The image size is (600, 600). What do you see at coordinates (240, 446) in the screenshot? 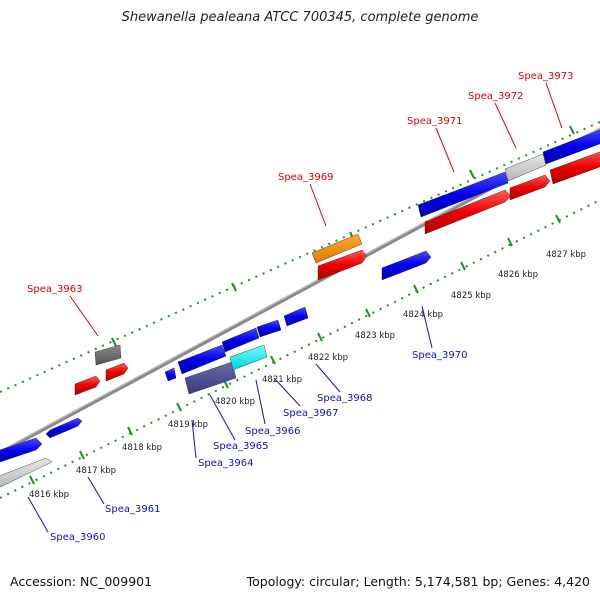
I see `gene-label-spea-3965: Spea_3965` at bounding box center [240, 446].